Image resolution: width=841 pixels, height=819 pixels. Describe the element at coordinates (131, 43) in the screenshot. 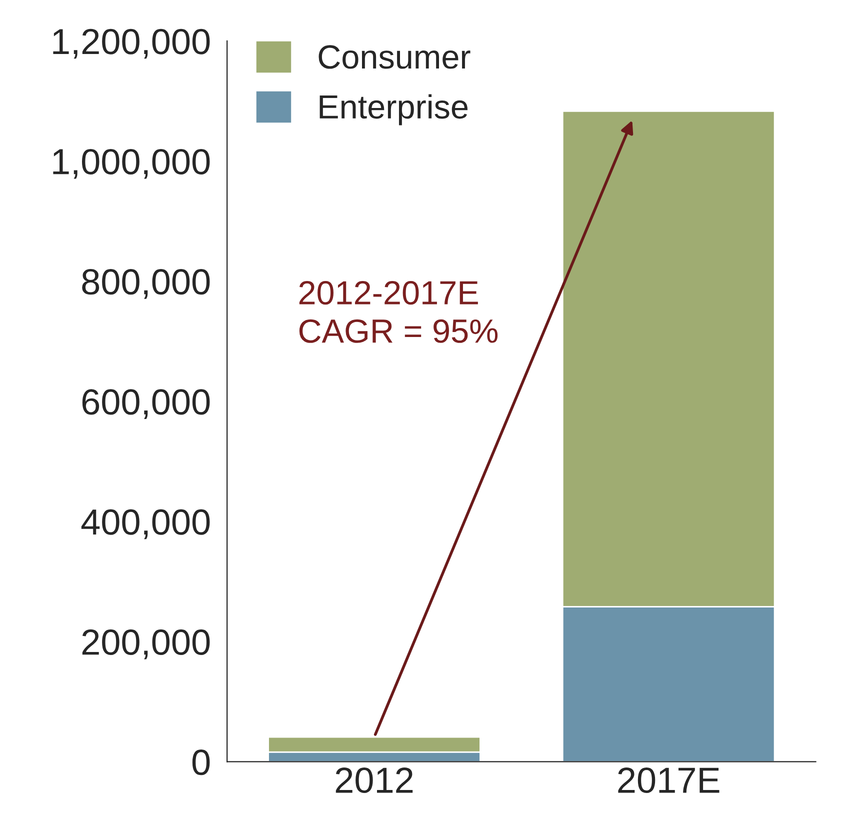

I see `y-tick-label: 1,200,000` at that location.